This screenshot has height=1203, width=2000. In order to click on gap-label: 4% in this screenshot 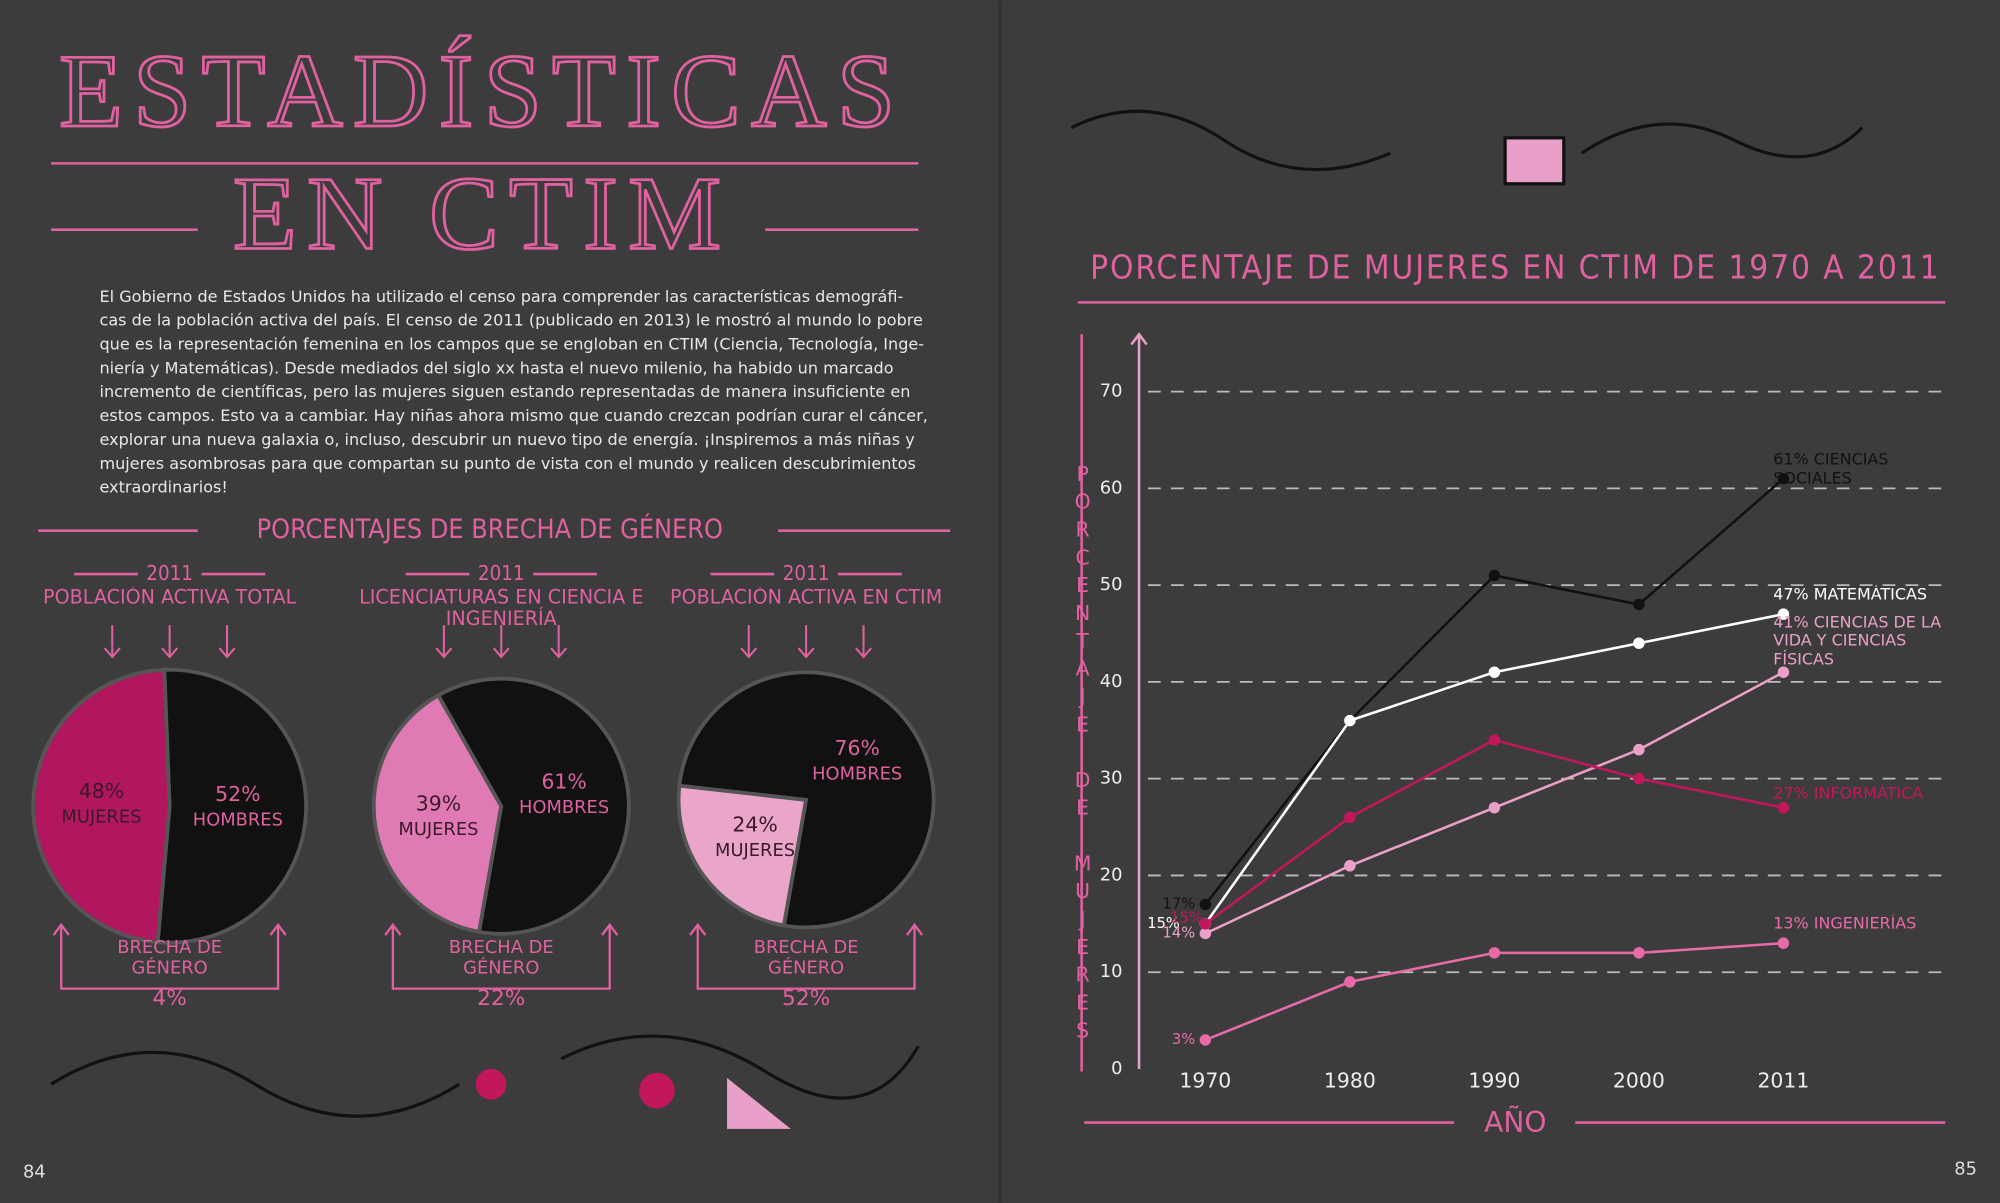, I will do `click(169, 998)`.